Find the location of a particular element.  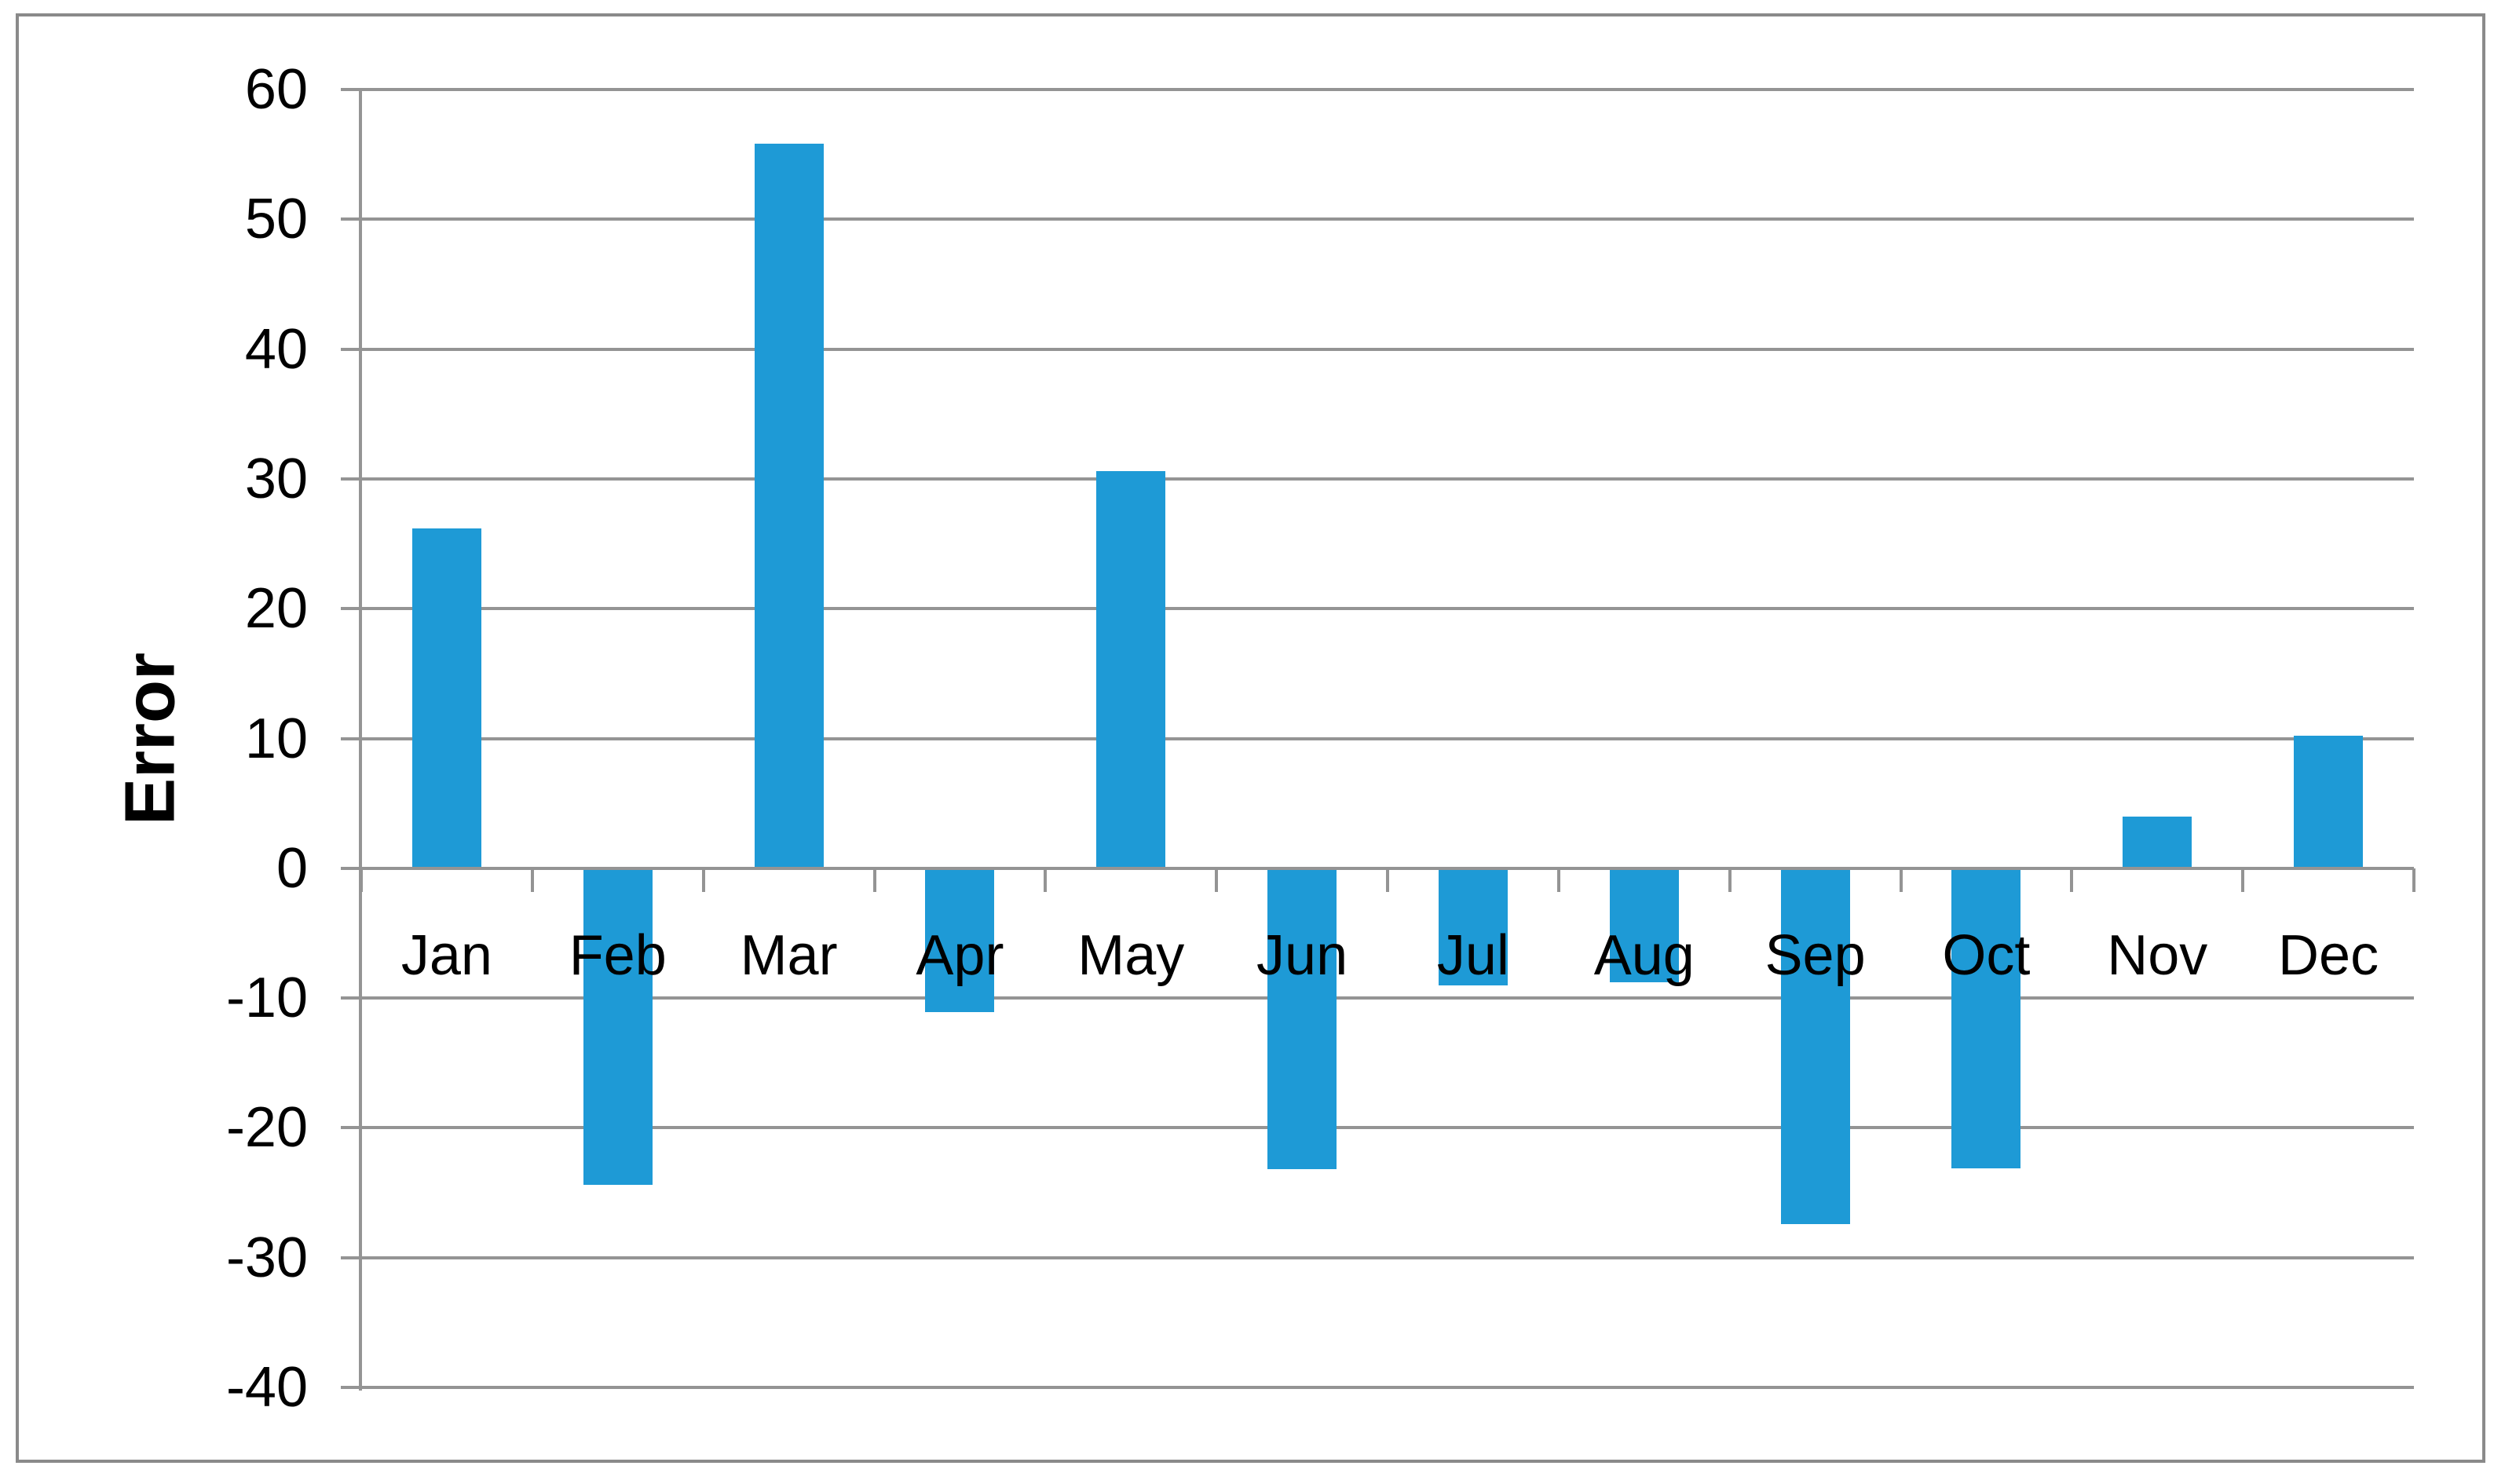

y-axis-line is located at coordinates (360, 740).